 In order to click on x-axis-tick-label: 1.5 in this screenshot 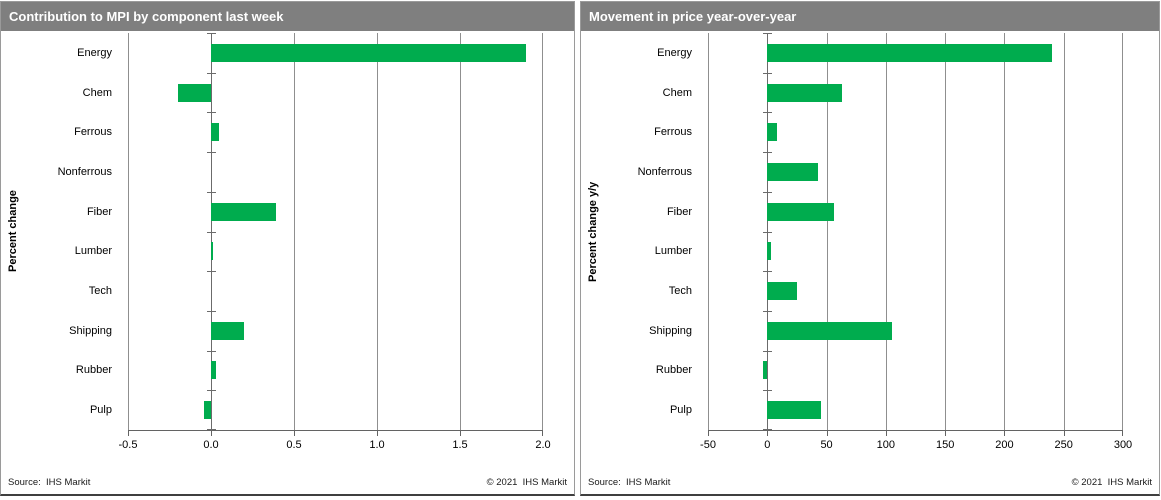, I will do `click(460, 445)`.